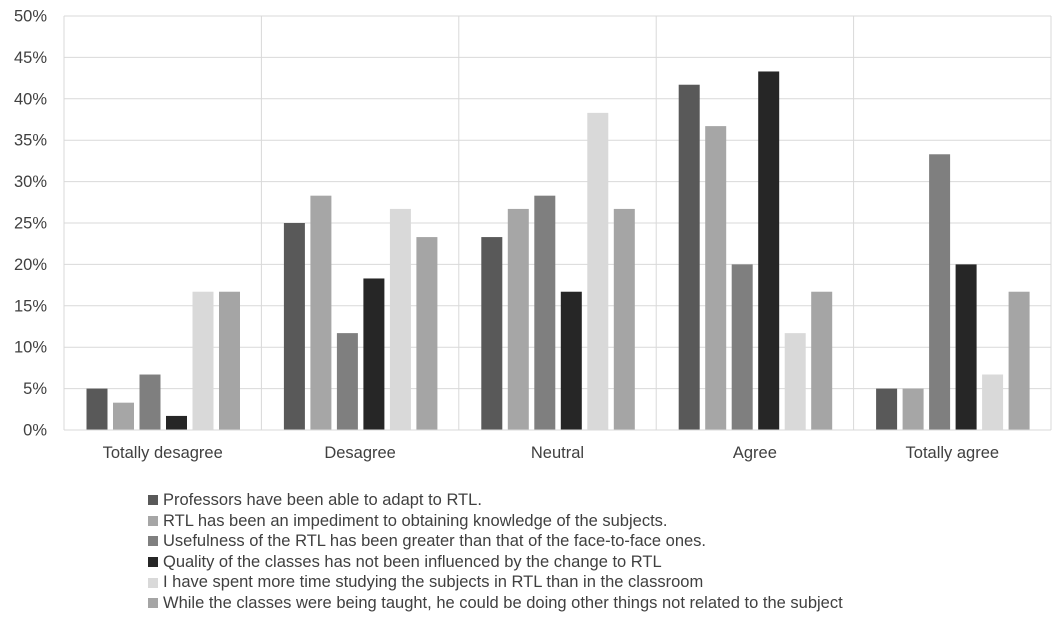  I want to click on y-tick-label: 30%, so click(30, 182).